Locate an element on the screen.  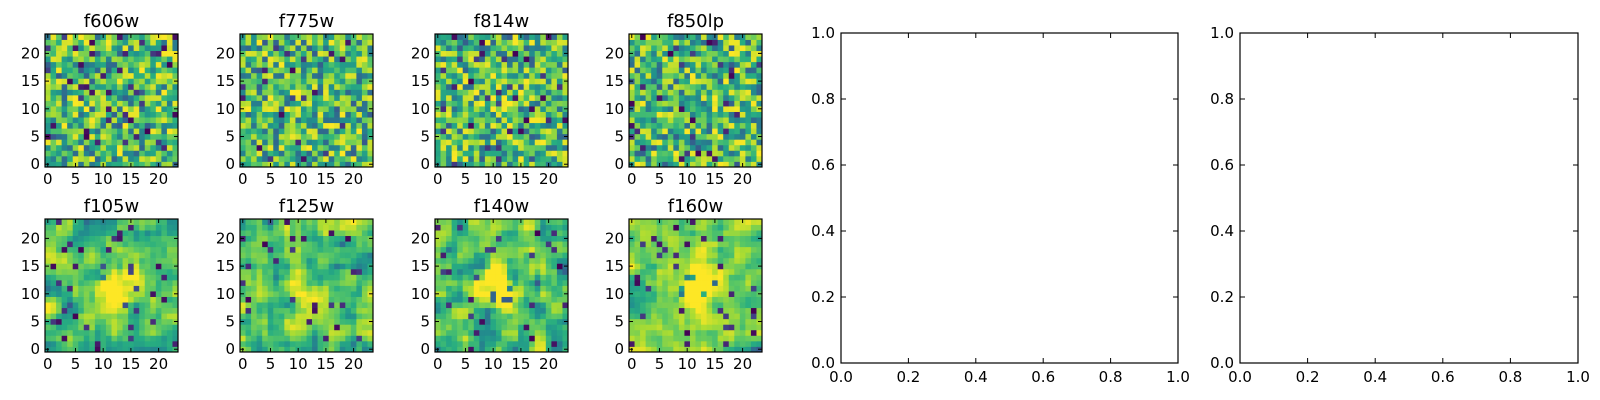
panel-title: f850lp is located at coordinates (695, 21).